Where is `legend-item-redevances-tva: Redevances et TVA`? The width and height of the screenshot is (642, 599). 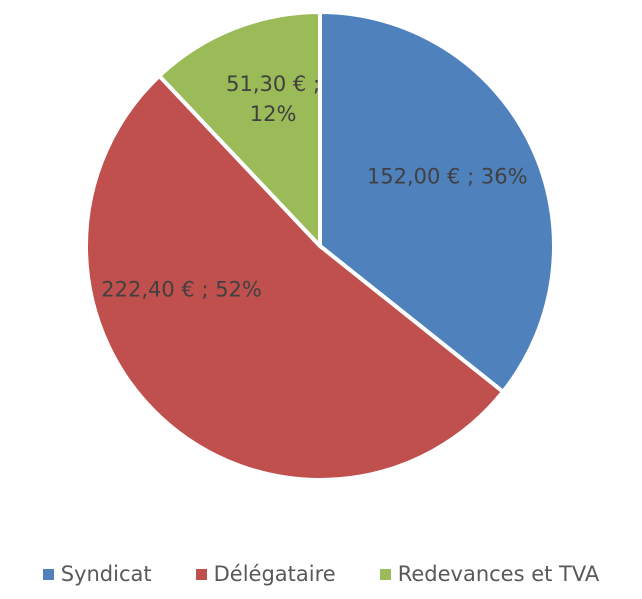 legend-item-redevances-tva: Redevances et TVA is located at coordinates (489, 574).